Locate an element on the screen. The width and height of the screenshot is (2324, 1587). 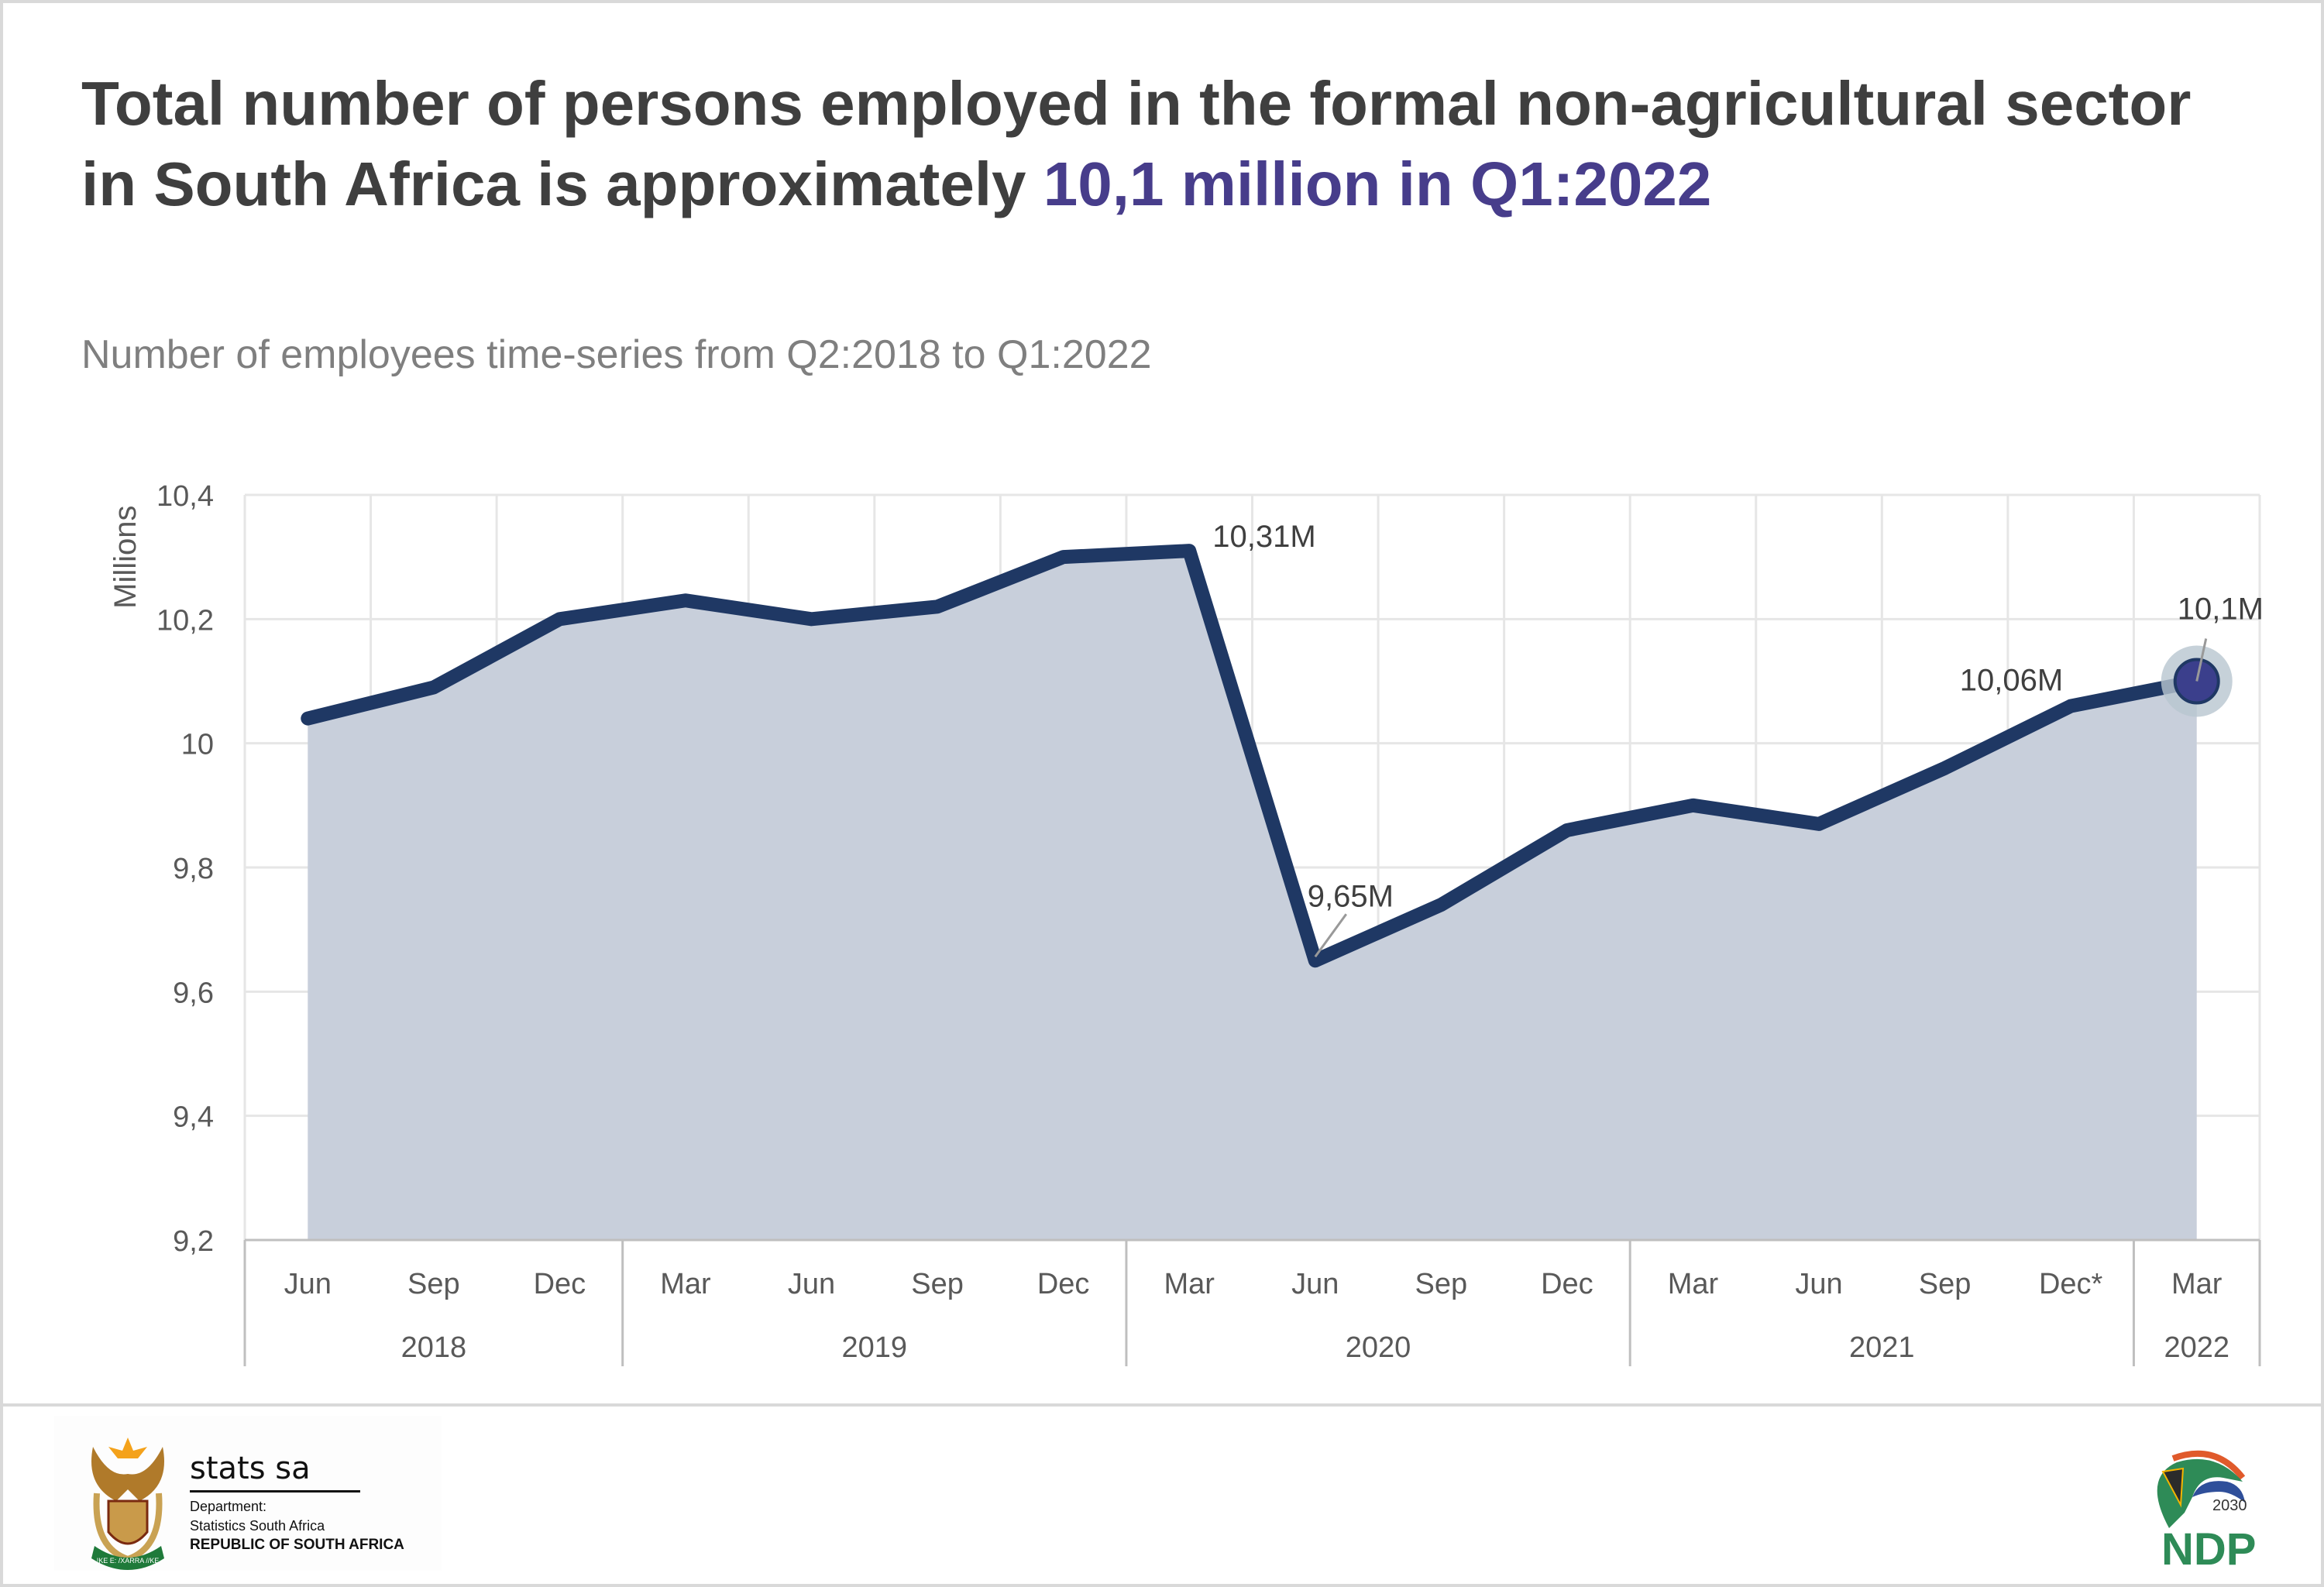
footer-divider is located at coordinates (1162, 1405).